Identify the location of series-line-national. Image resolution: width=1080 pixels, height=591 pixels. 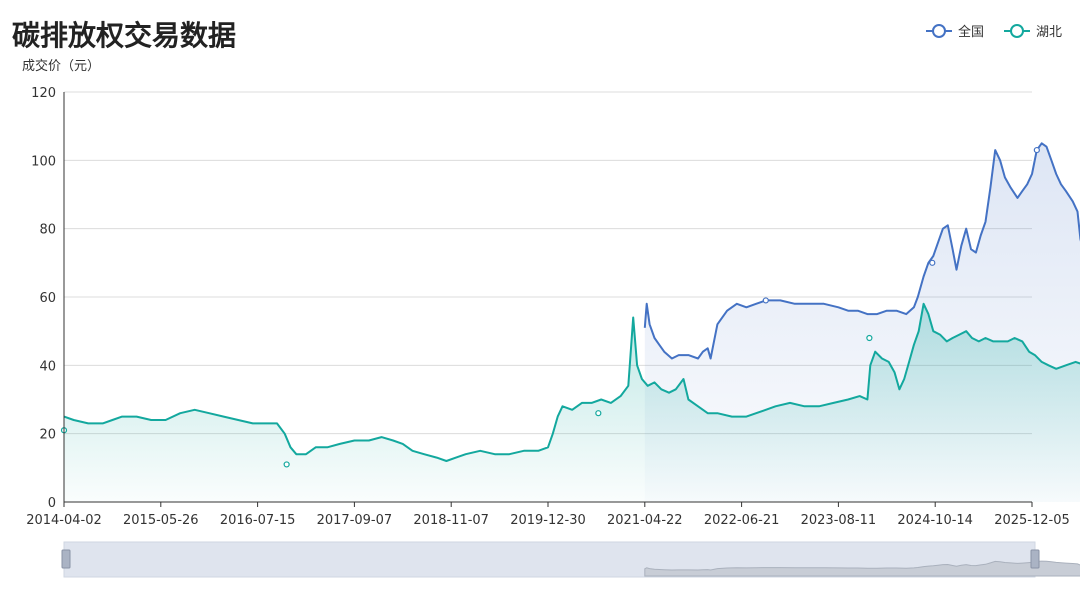
(861, 251).